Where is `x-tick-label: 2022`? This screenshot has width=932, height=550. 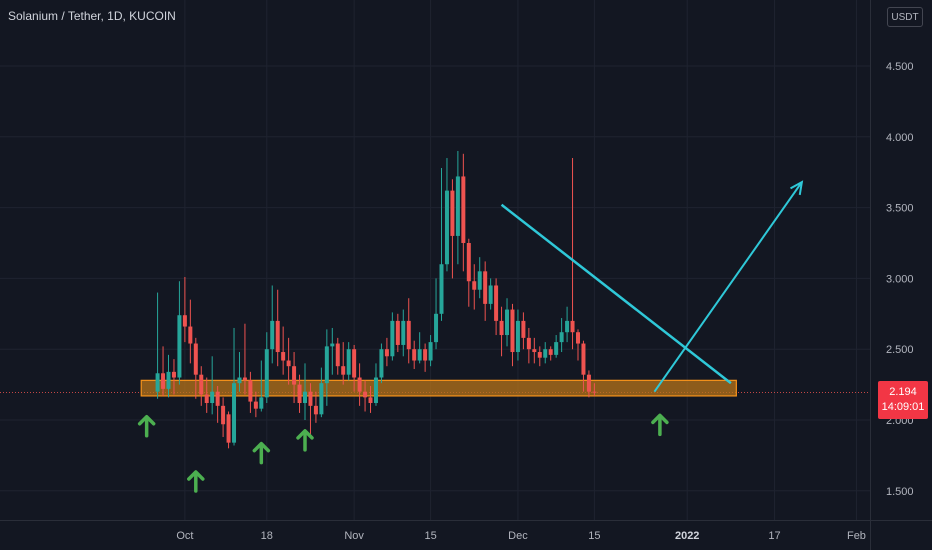 x-tick-label: 2022 is located at coordinates (687, 536).